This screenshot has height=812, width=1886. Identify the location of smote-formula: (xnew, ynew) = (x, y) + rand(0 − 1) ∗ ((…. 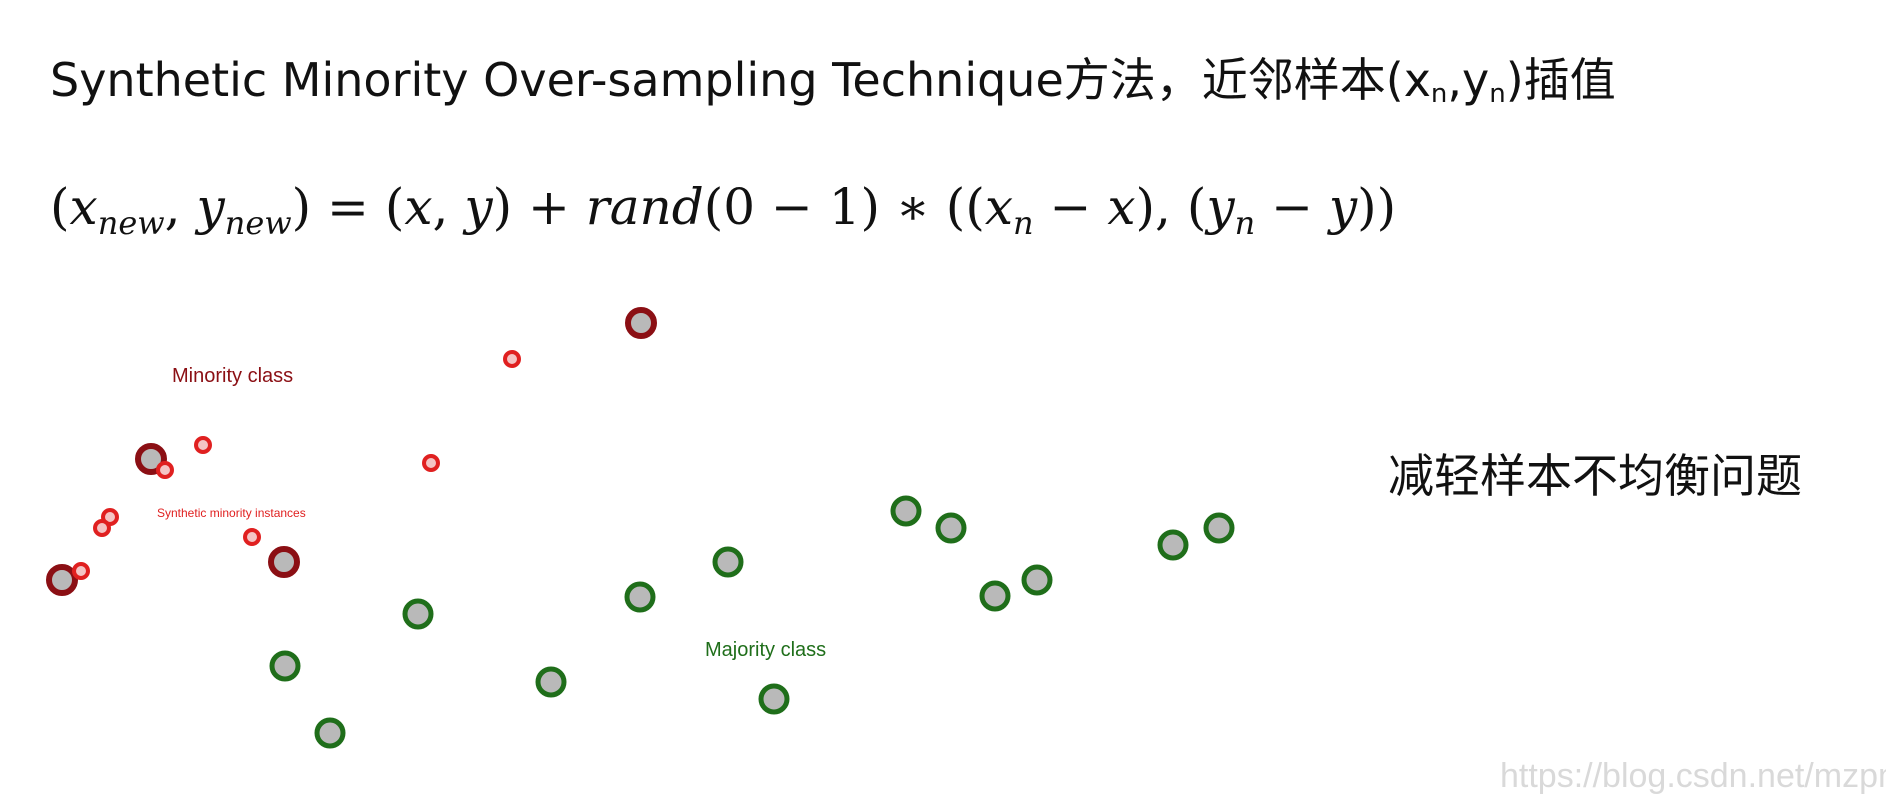
(723, 210).